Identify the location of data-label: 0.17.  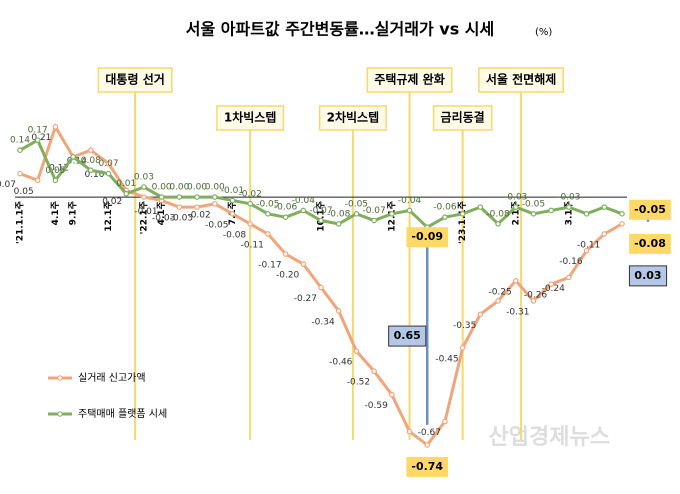
(38, 131).